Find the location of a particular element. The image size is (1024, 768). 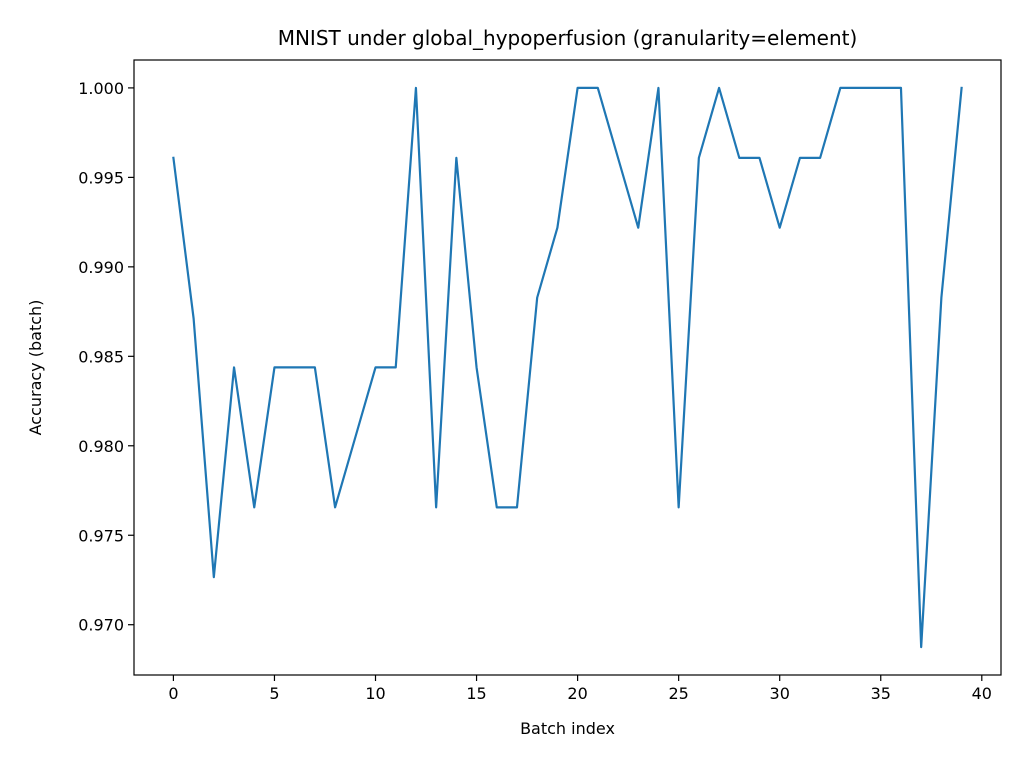

y-tick-label: 0.995 is located at coordinates (101, 177).